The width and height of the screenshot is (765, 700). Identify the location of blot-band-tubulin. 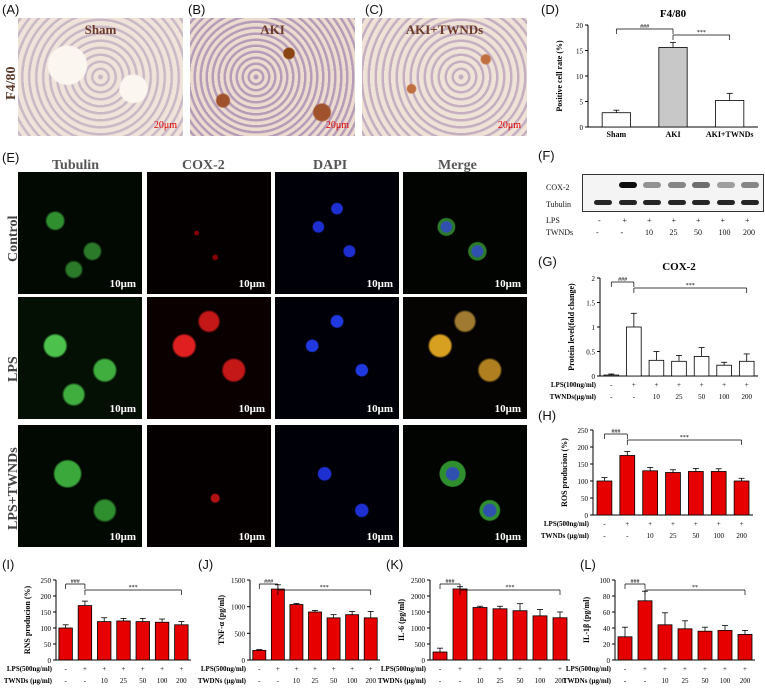
(750, 202).